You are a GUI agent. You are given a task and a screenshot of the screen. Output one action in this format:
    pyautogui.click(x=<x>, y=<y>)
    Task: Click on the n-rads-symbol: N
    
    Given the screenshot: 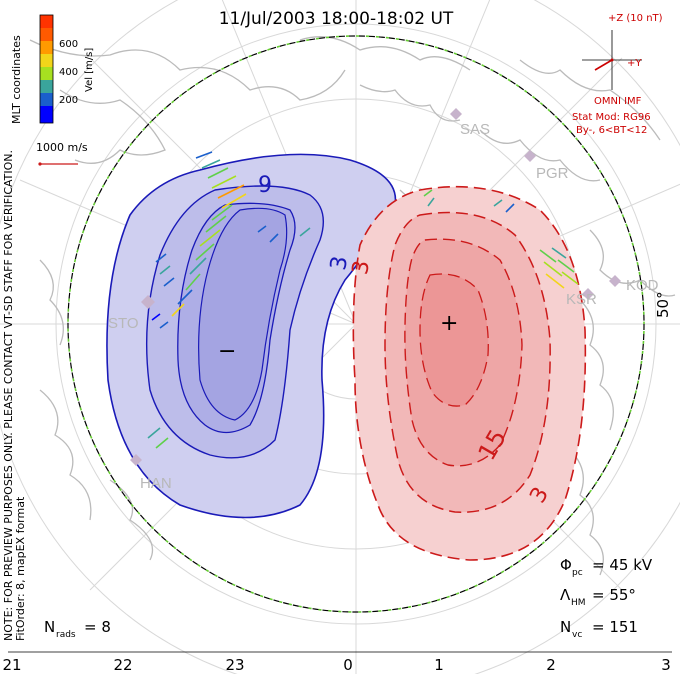 What is the action you would take?
    pyautogui.click(x=49, y=627)
    